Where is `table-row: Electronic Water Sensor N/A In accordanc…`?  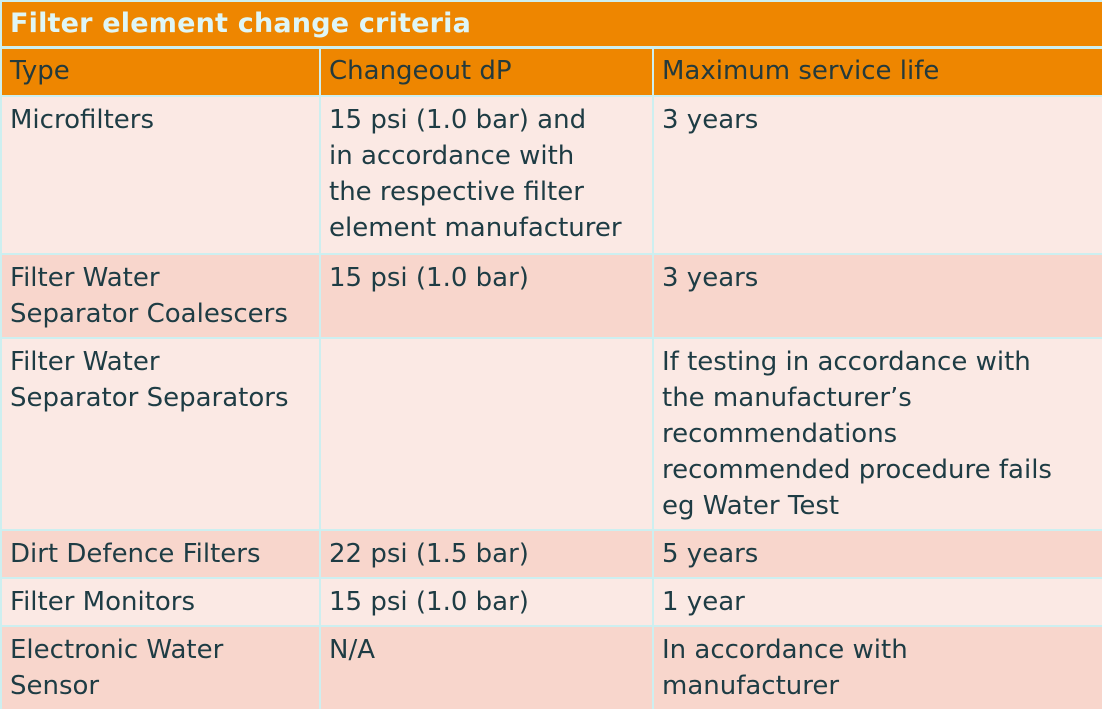 table-row: Electronic Water Sensor N/A In accordanc… is located at coordinates (552, 668).